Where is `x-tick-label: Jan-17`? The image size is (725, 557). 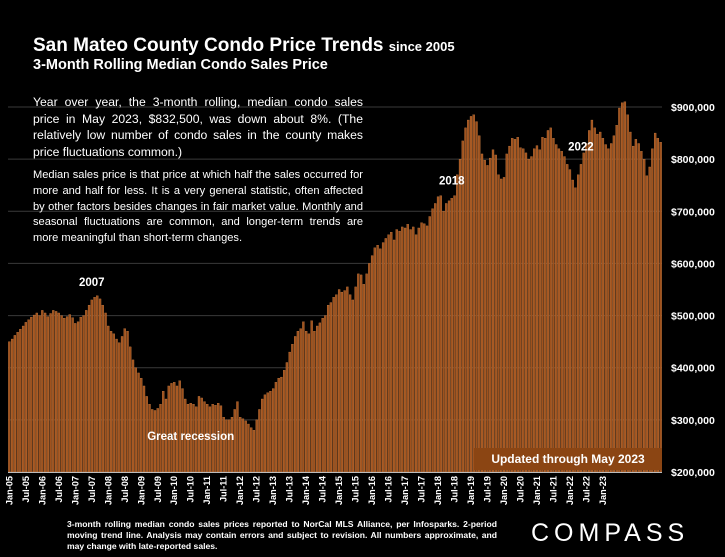
x-tick-label: Jan-17 is located at coordinates (405, 490).